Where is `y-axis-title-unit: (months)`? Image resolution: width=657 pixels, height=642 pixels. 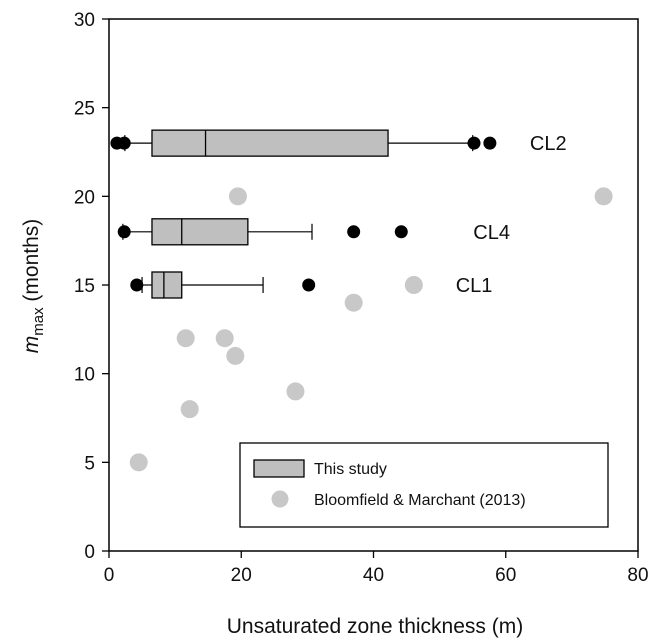
y-axis-title-unit: (months) is located at coordinates (31, 263).